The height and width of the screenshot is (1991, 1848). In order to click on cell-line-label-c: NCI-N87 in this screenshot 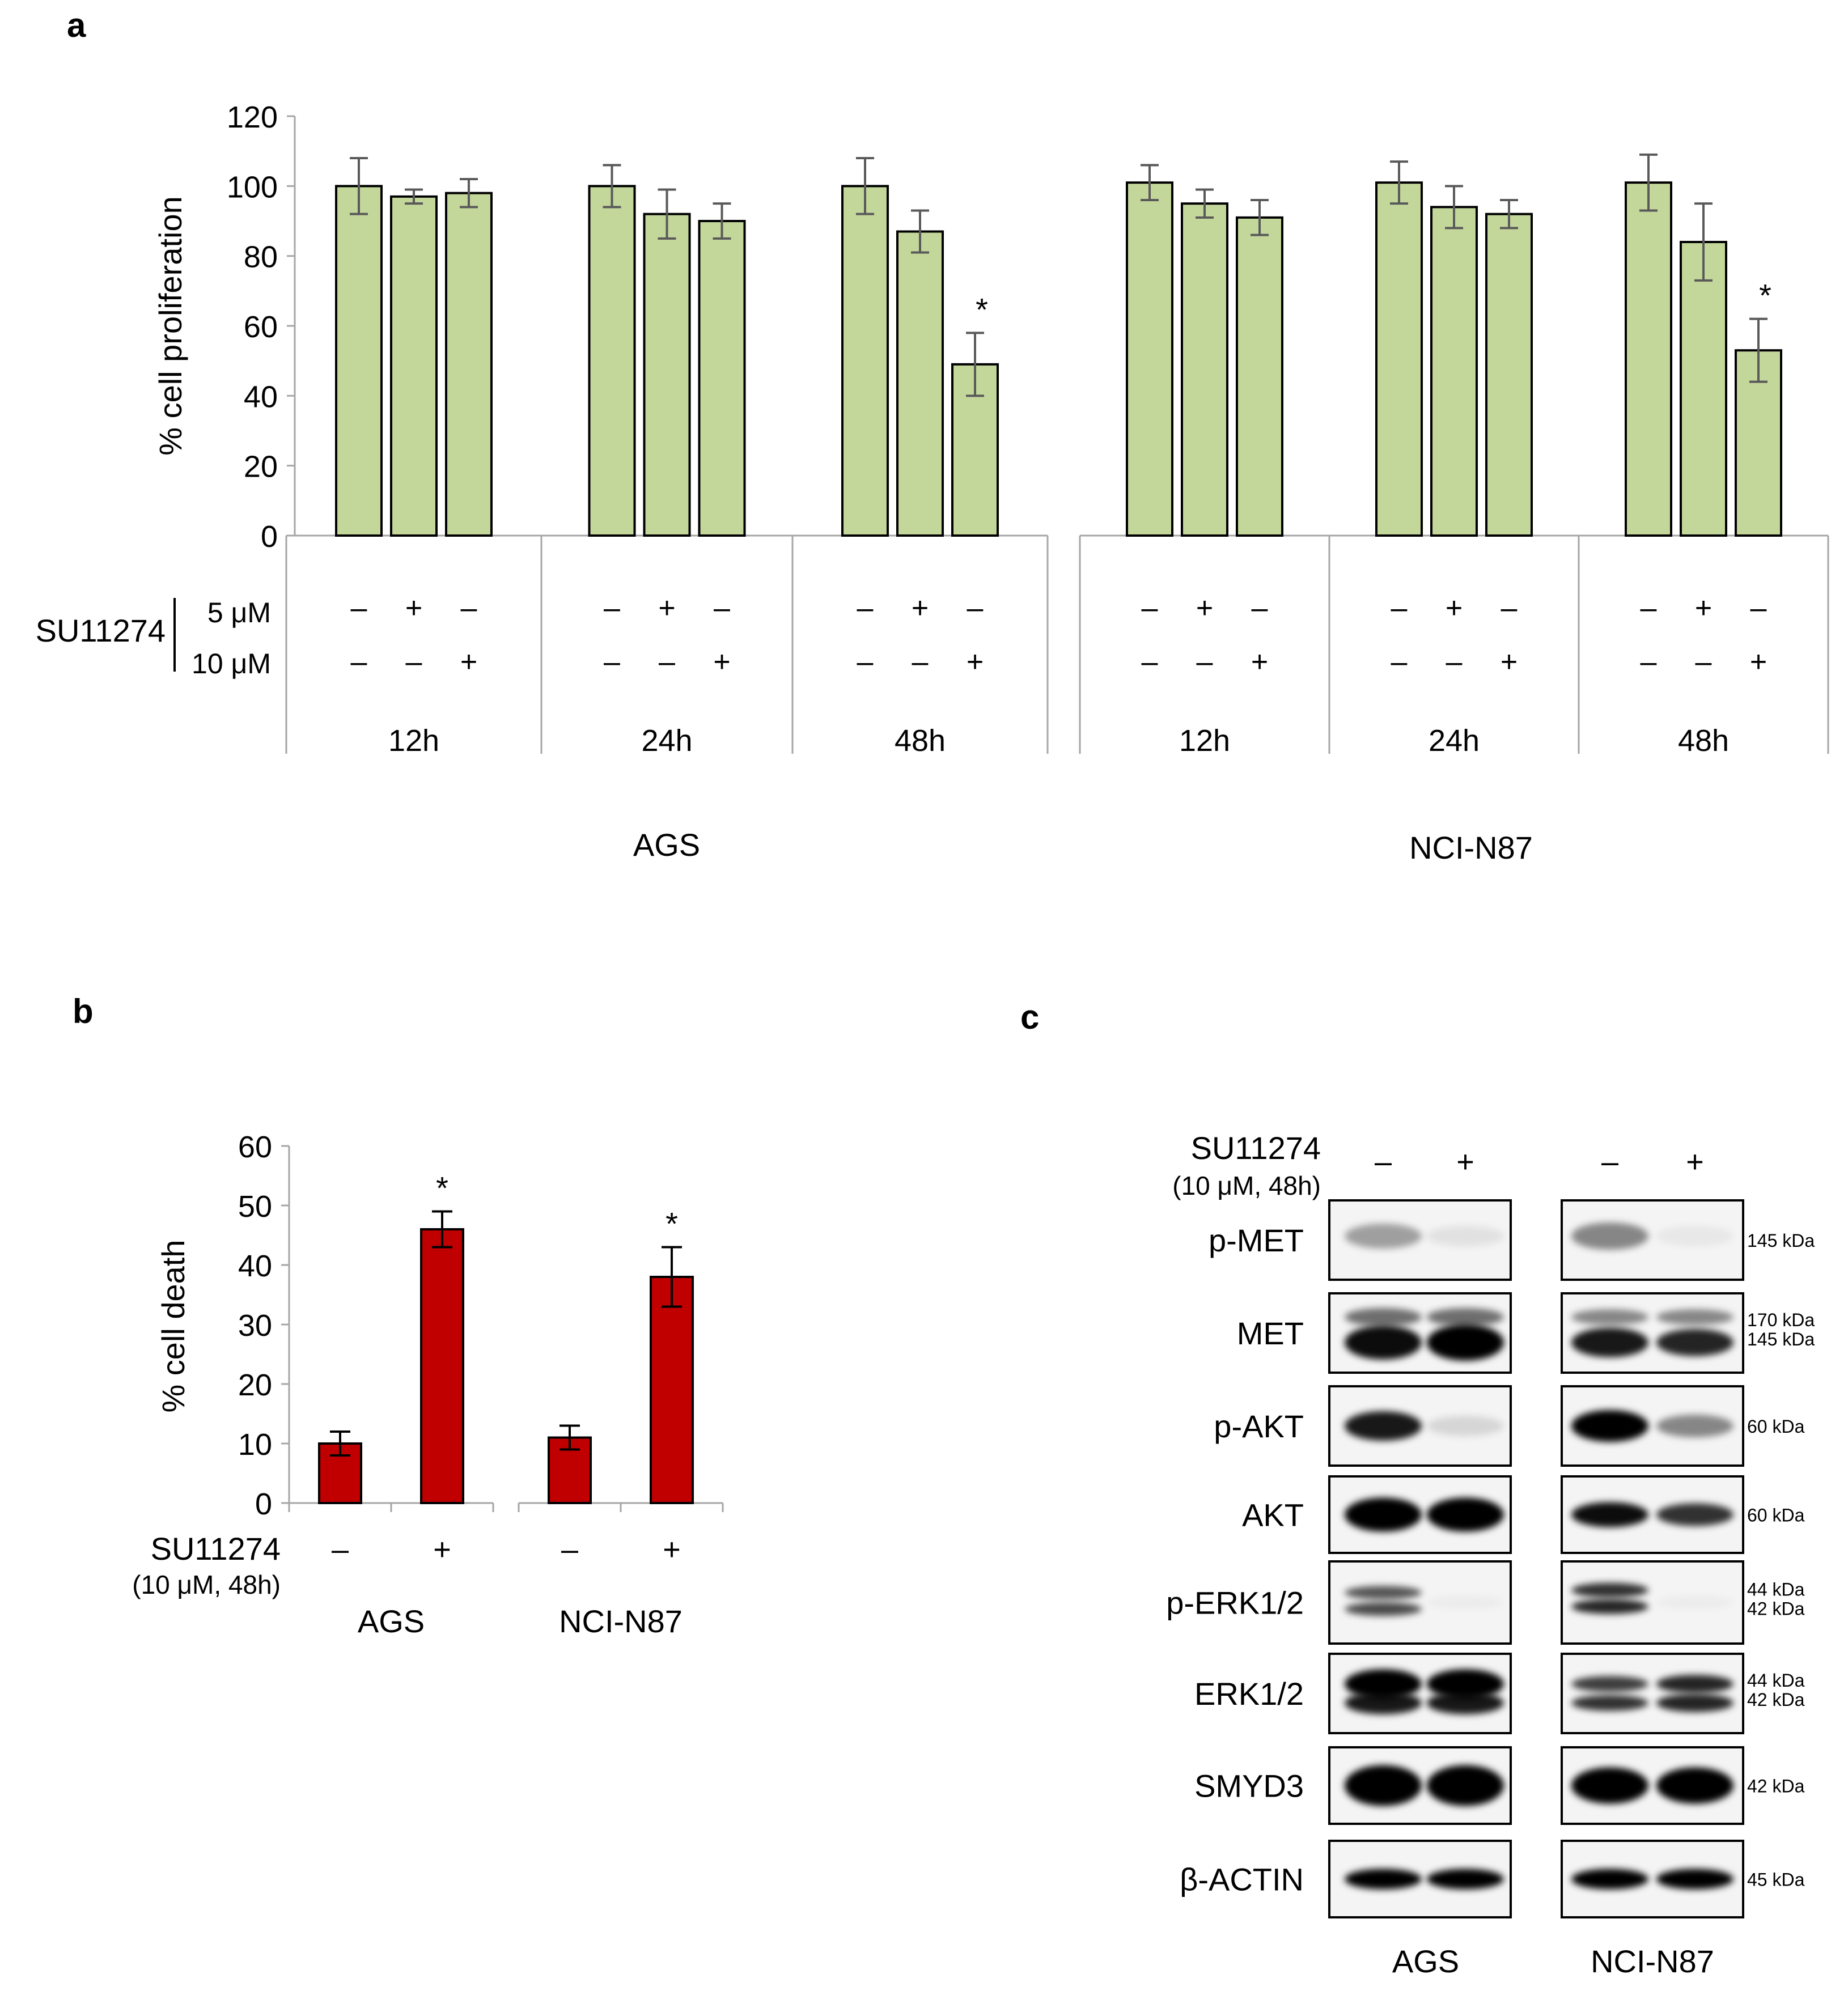, I will do `click(1652, 1961)`.